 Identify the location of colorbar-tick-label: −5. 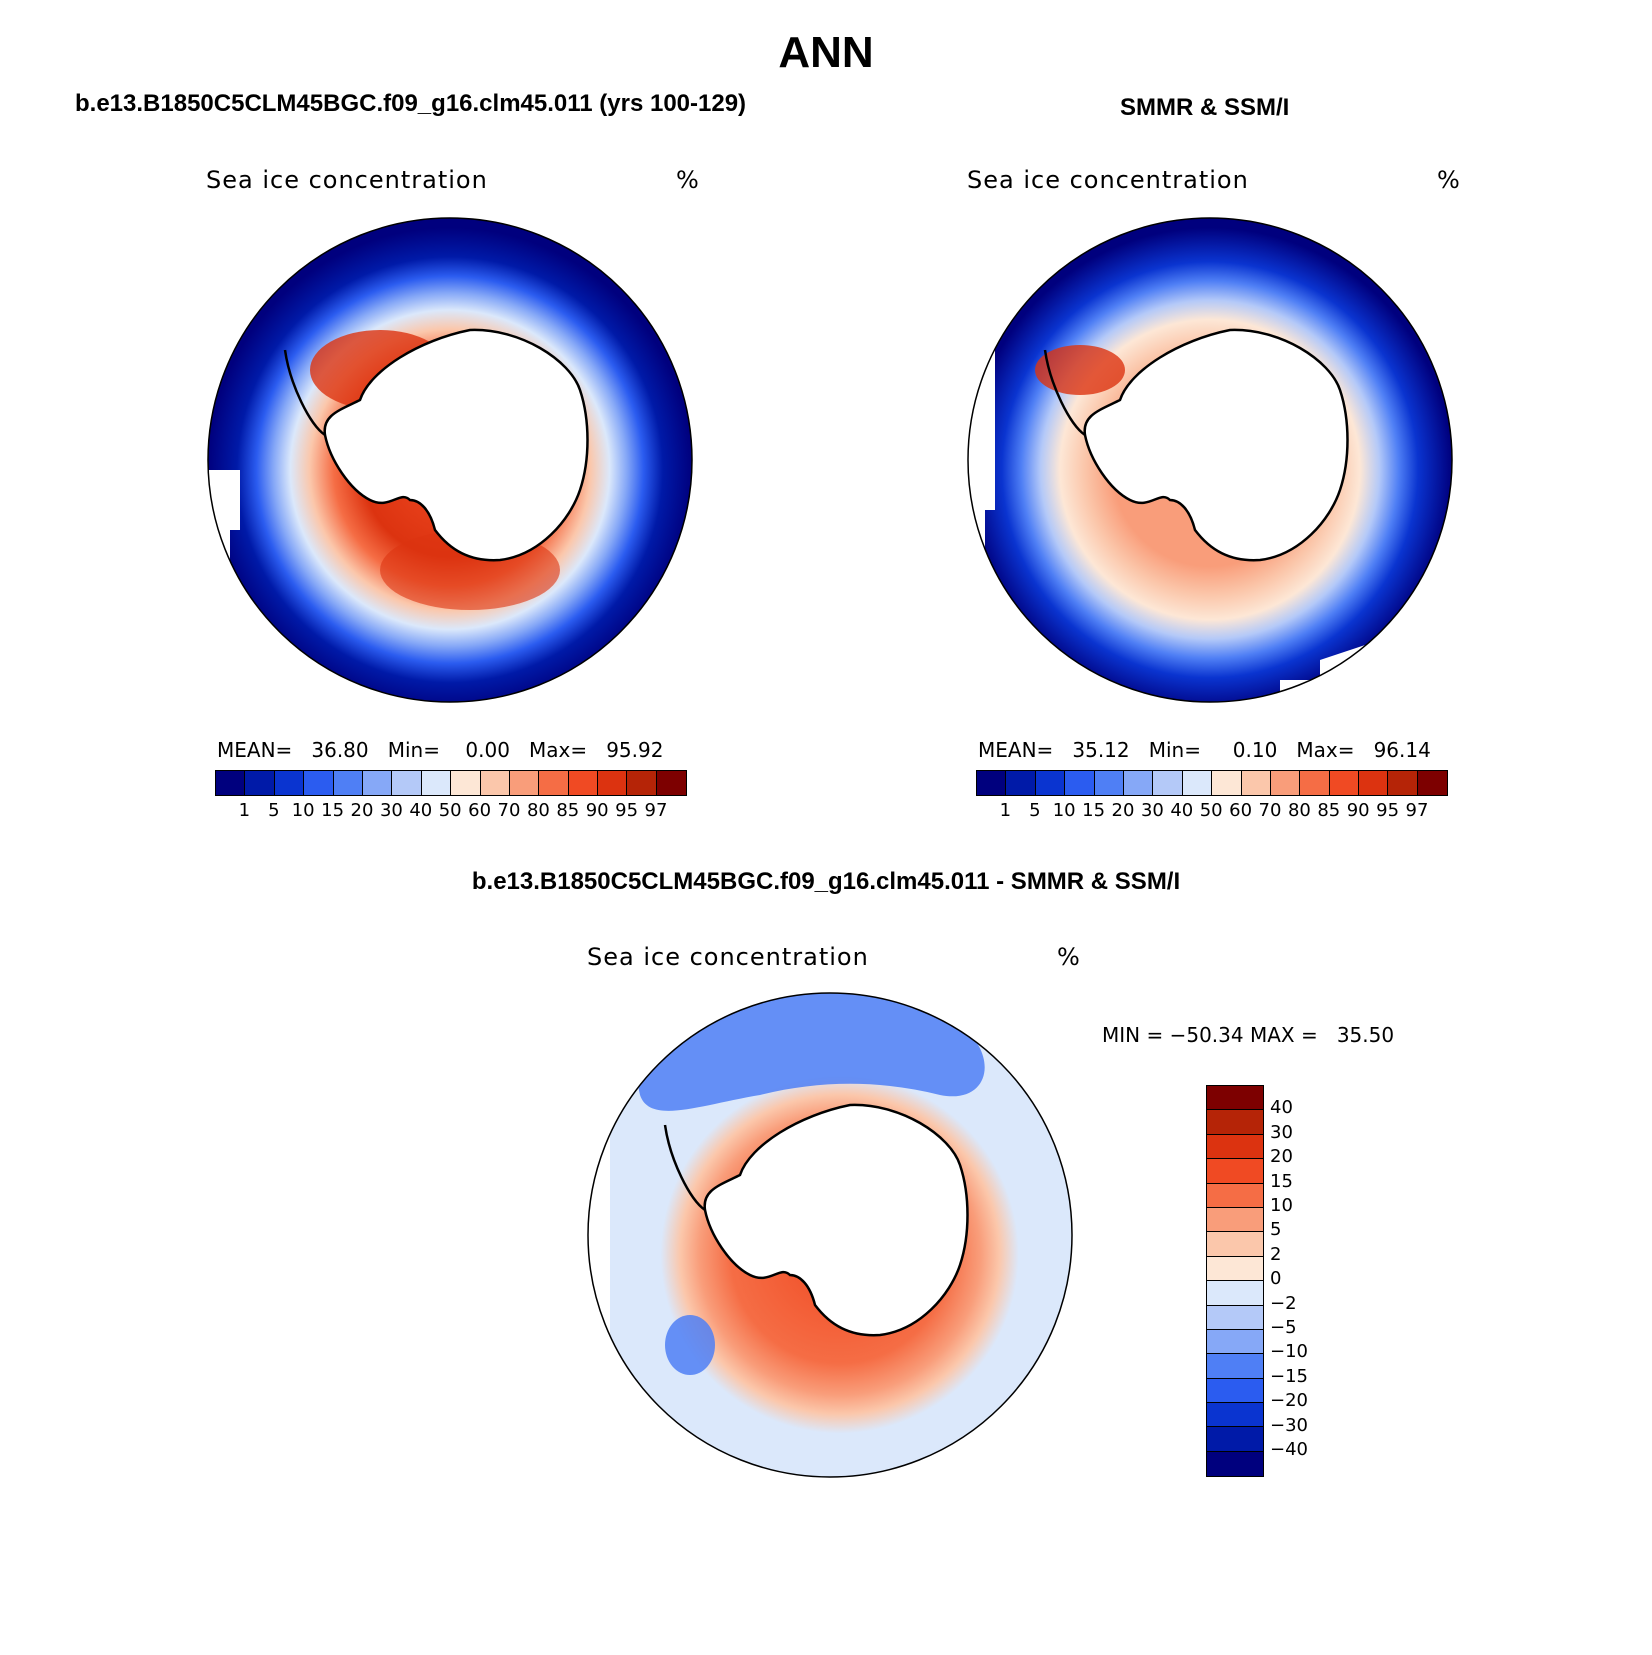
(1283, 1327).